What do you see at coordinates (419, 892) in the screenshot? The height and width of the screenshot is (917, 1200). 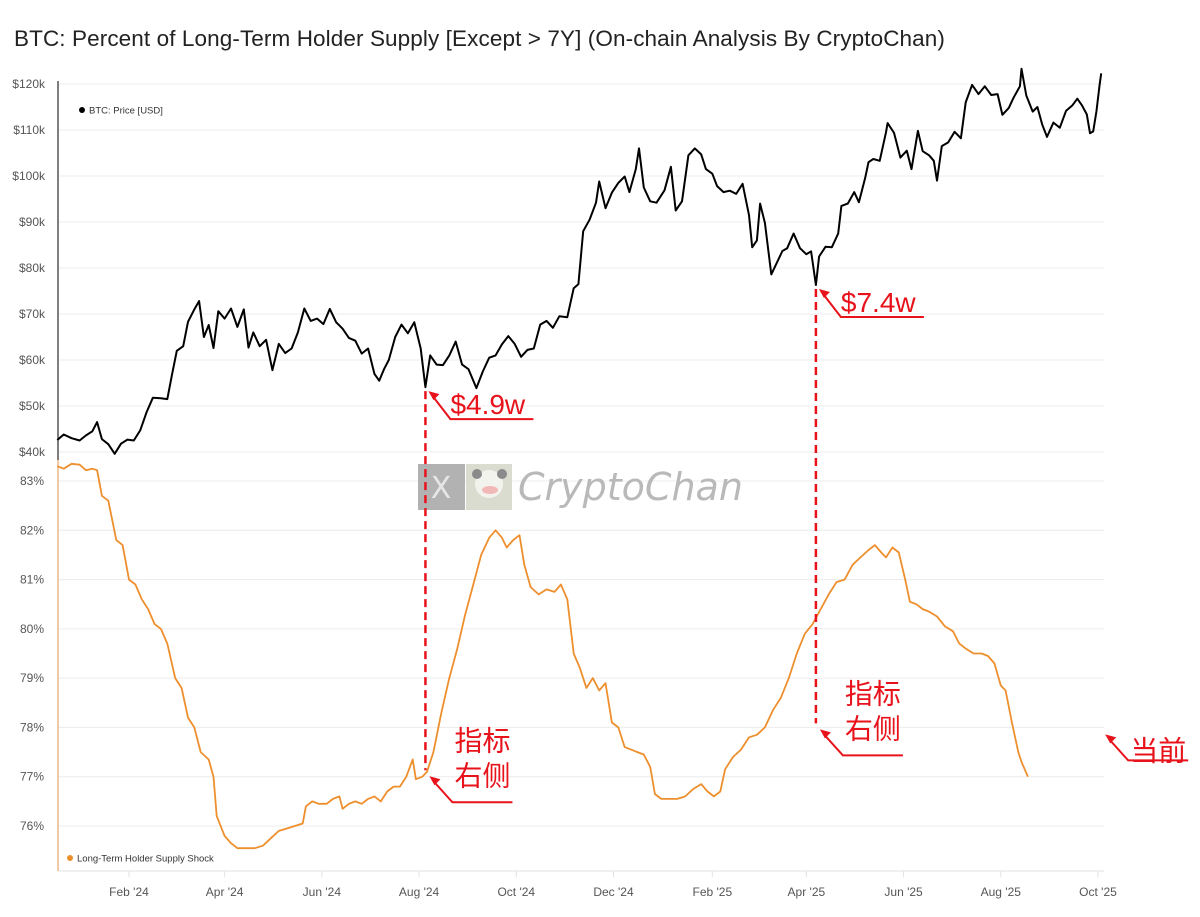 I see `x-tick-label: Aug '24` at bounding box center [419, 892].